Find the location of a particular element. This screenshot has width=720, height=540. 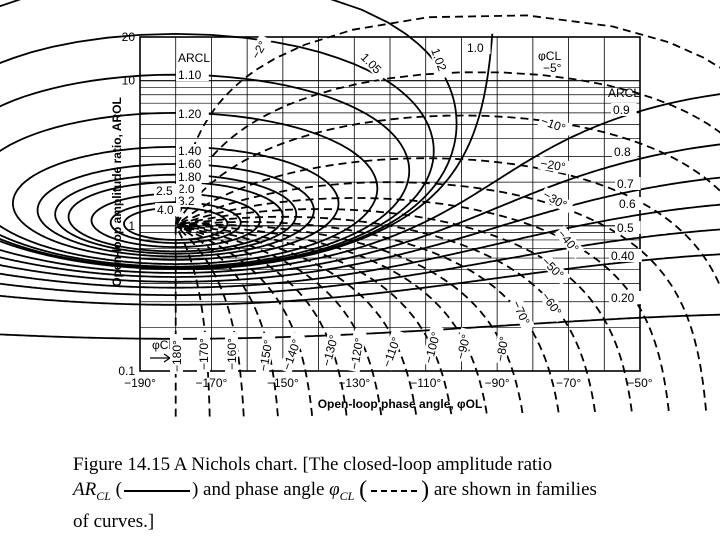

caption-suffix: are shown in families is located at coordinates (515, 489).